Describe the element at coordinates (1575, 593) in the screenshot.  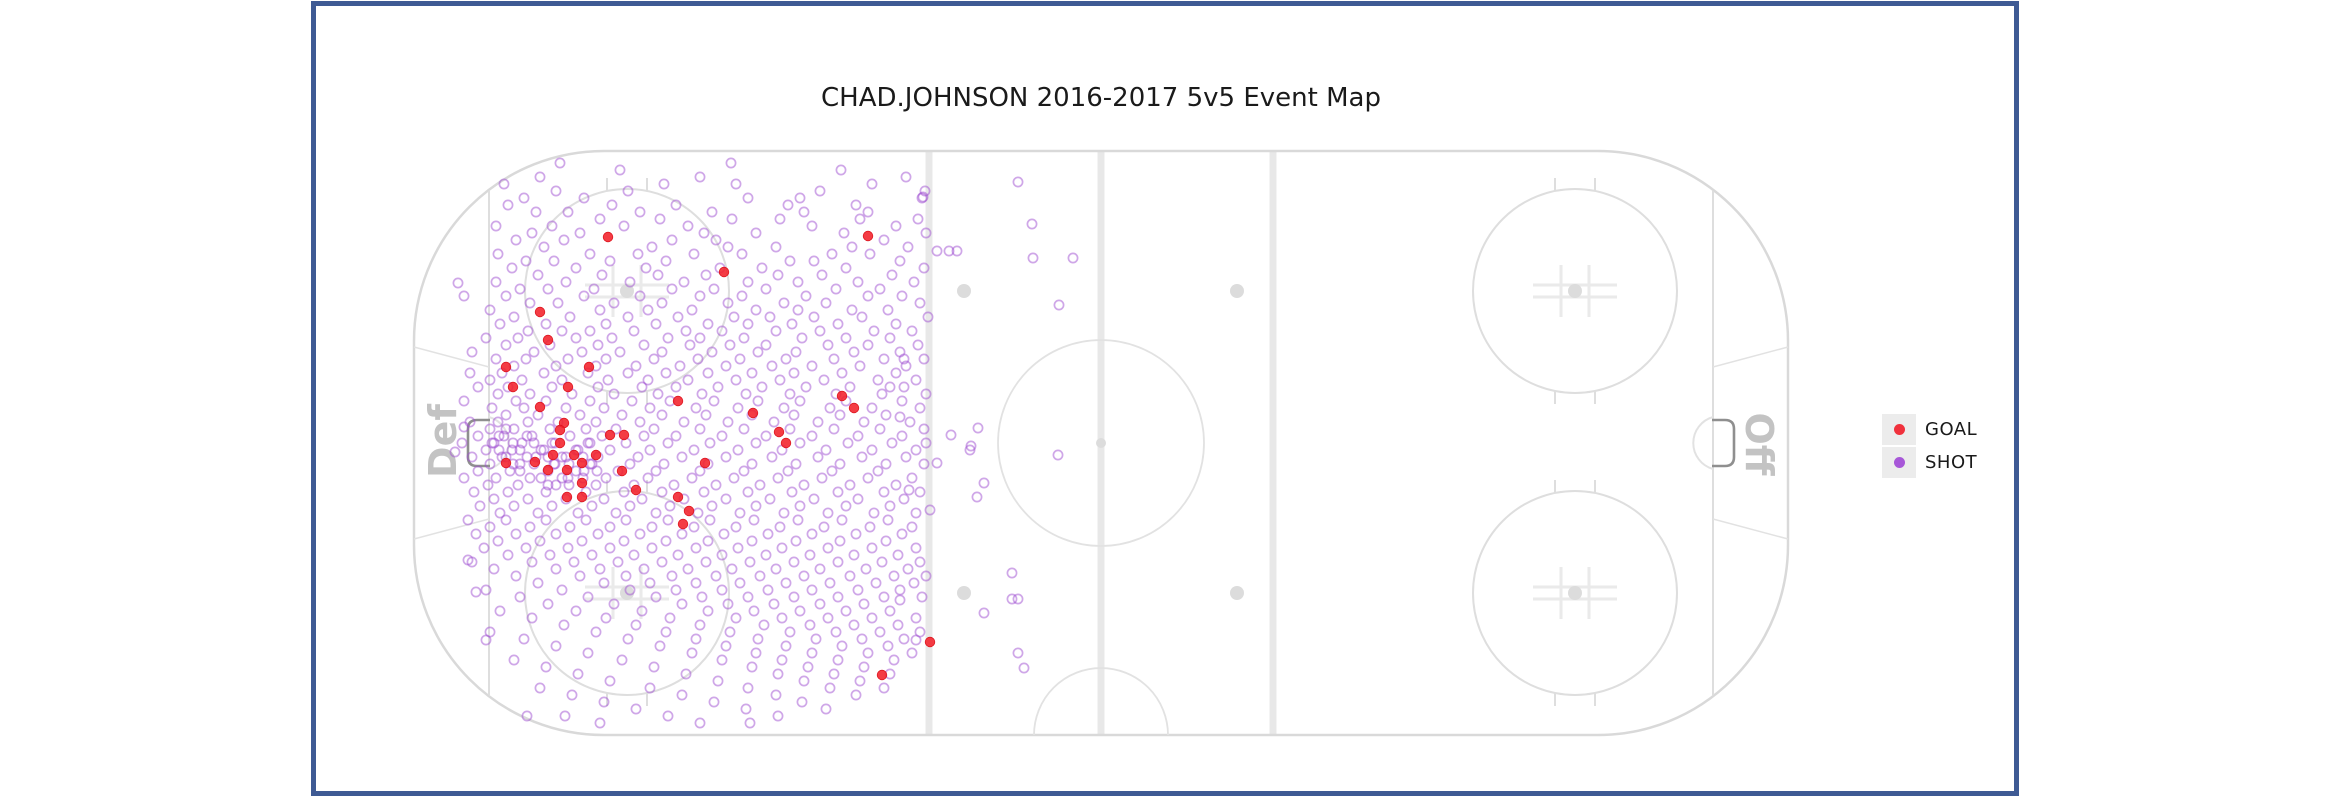
I see `faceoff-circle` at that location.